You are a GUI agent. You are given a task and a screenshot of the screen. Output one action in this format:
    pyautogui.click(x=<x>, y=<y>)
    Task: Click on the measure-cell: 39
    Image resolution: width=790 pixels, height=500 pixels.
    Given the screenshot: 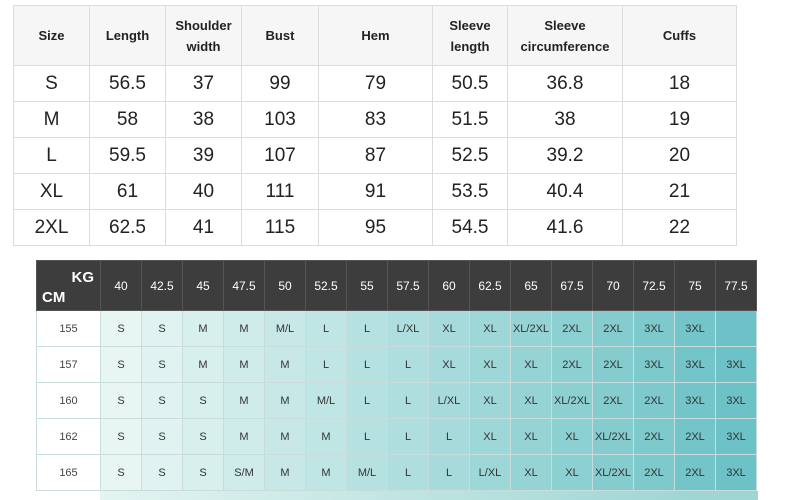 What is the action you would take?
    pyautogui.click(x=203, y=155)
    